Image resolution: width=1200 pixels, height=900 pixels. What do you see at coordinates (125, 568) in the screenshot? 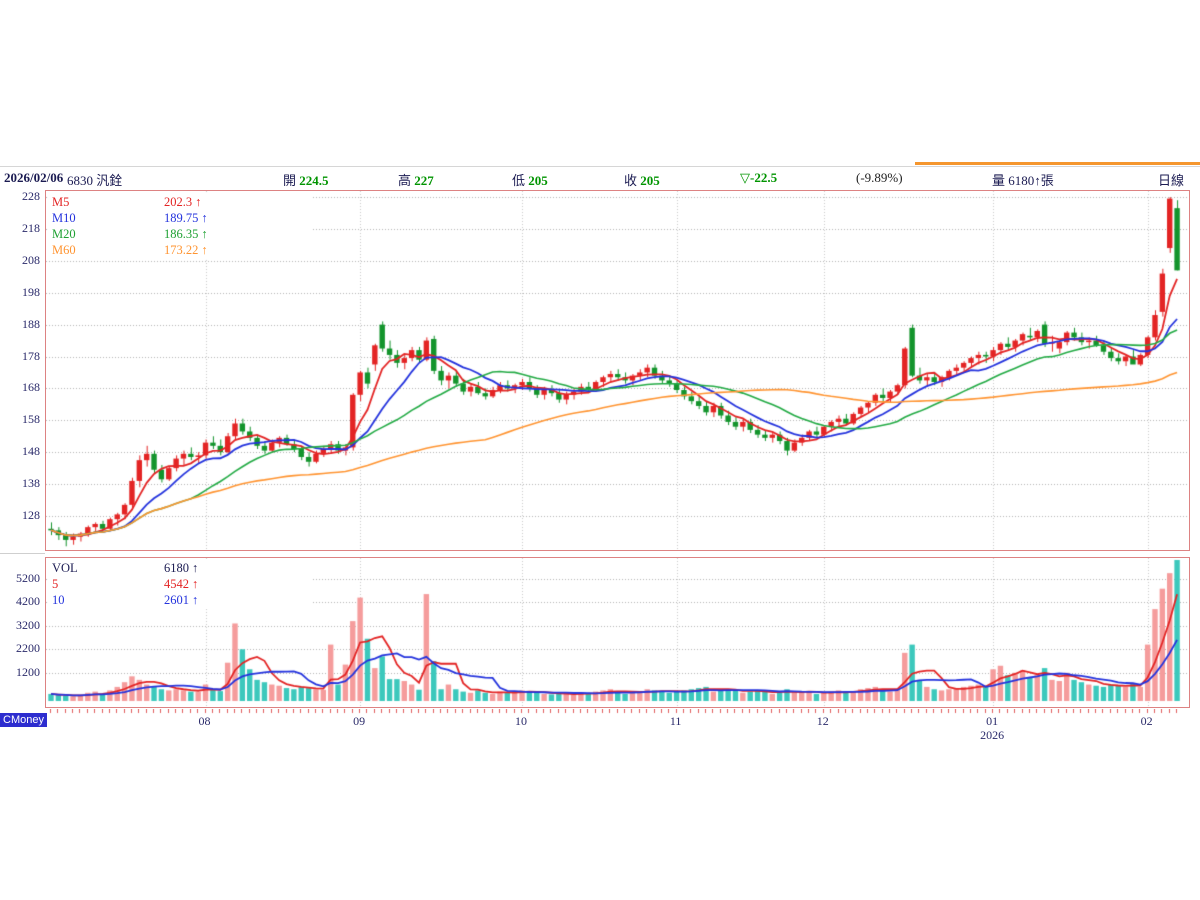
I see `legend-row-vol: VOL 6180 ↑` at bounding box center [125, 568].